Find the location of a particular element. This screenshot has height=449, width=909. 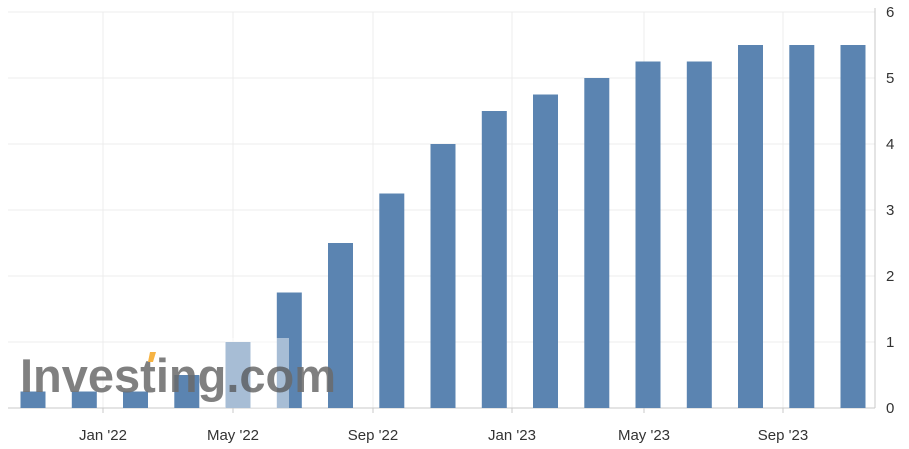

x-tick-label-0: Jan '22 is located at coordinates (103, 435).